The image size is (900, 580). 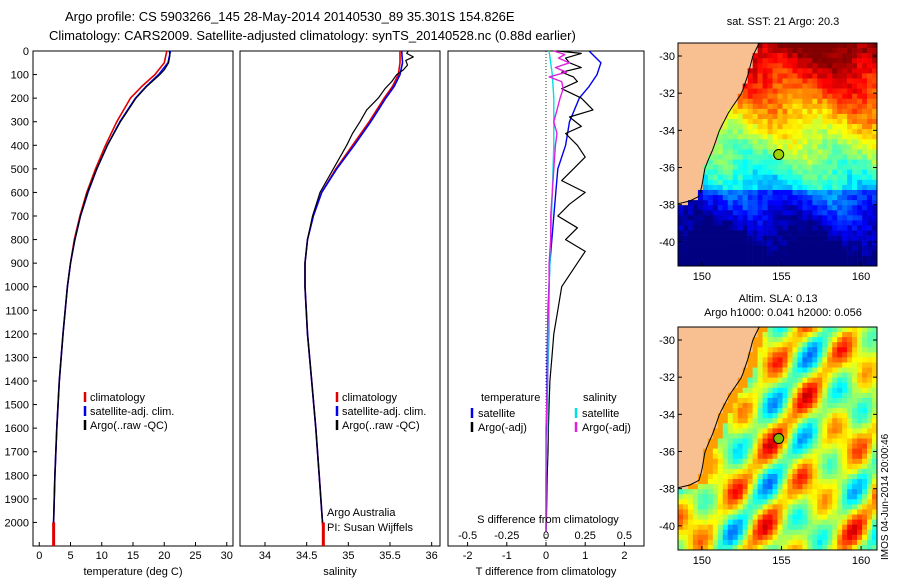 What do you see at coordinates (569, 291) in the screenshot?
I see `difference-series-t-argo-adj-` at bounding box center [569, 291].